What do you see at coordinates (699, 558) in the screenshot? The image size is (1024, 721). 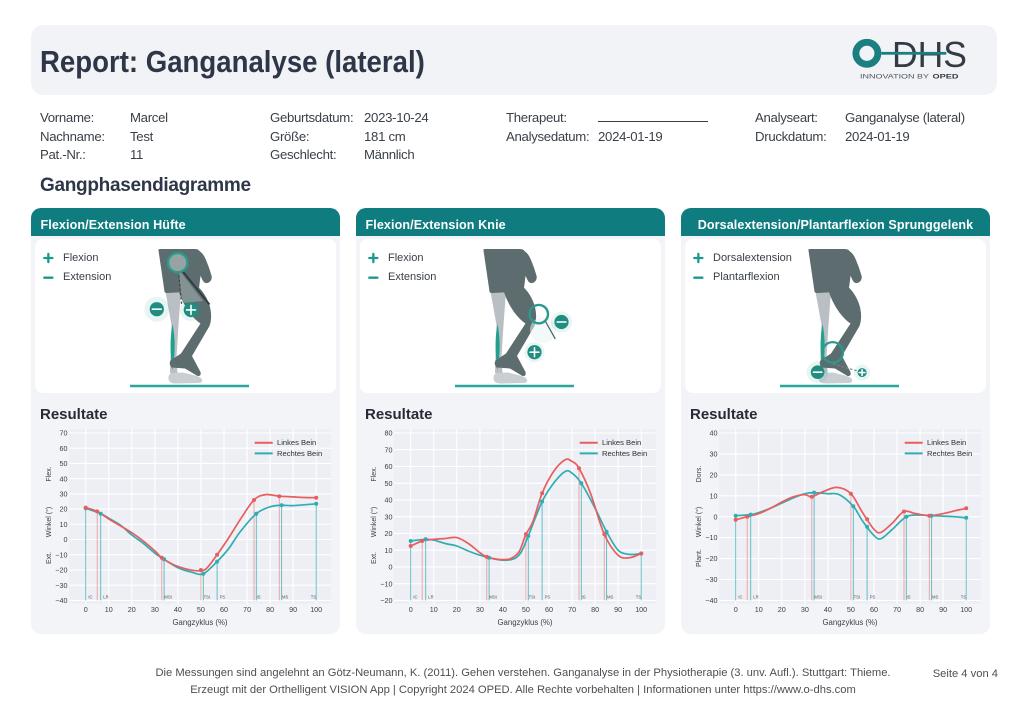 I see `svg-text: Plant.` at bounding box center [699, 558].